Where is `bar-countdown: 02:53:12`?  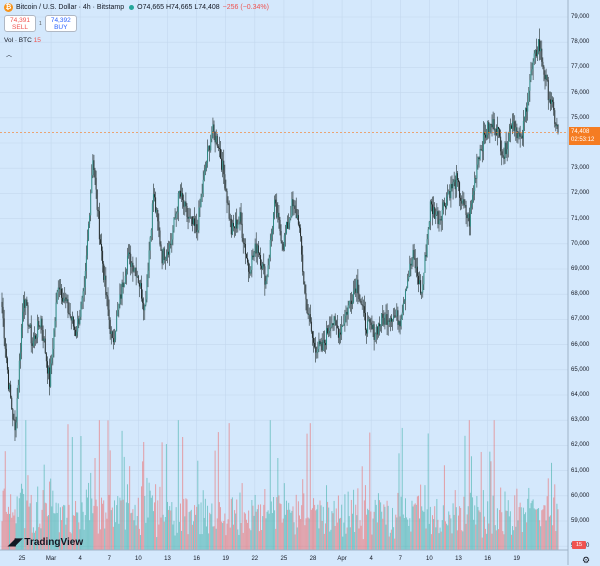
bar-countdown: 02:53:12 is located at coordinates (583, 140).